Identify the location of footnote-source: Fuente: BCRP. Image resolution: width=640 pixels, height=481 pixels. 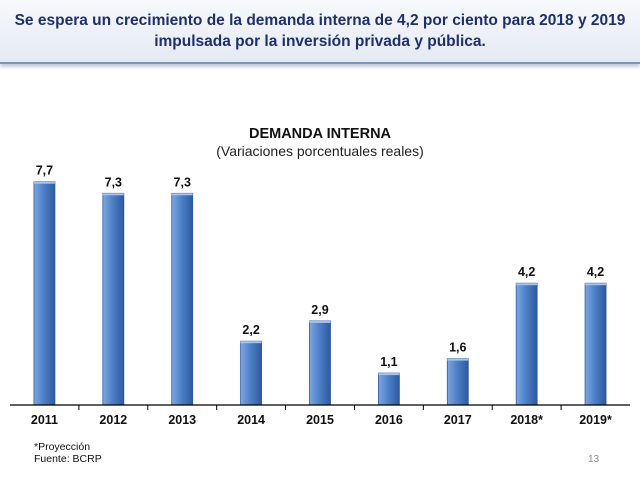
(68, 459).